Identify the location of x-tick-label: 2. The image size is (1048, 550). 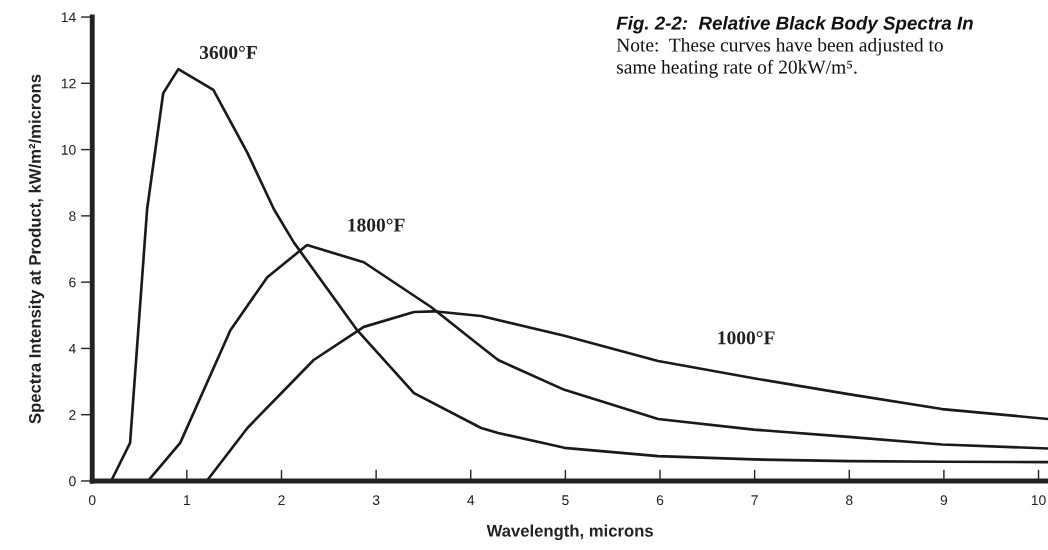
(281, 500).